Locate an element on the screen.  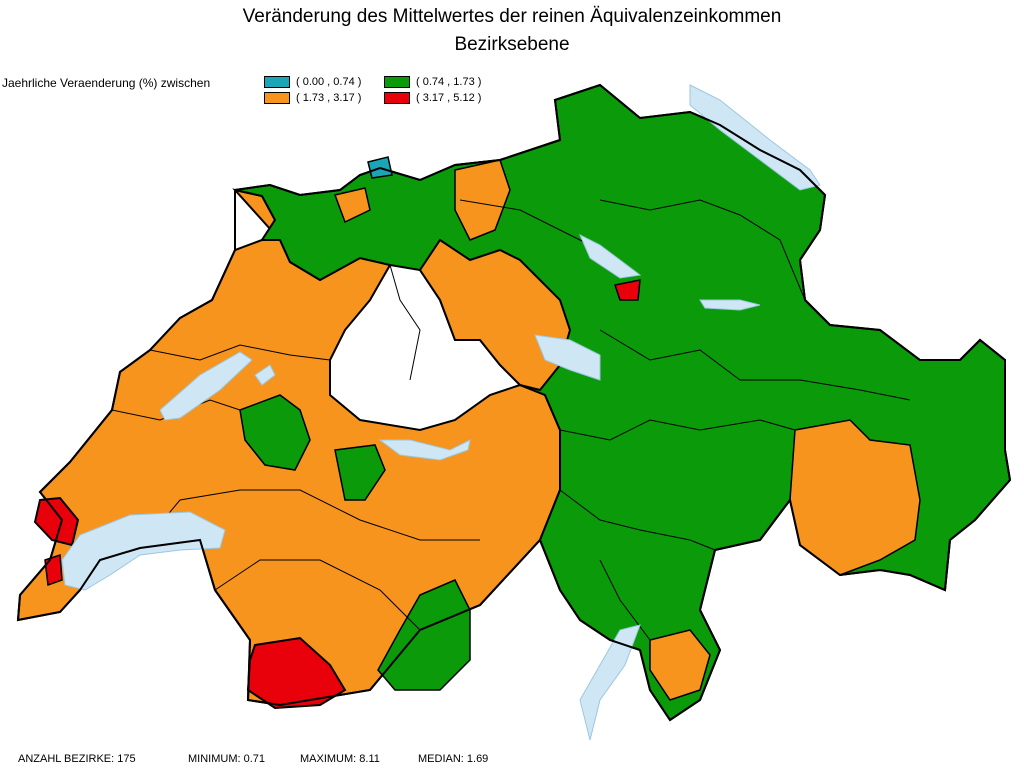
lake-neuchatel is located at coordinates (206, 386).